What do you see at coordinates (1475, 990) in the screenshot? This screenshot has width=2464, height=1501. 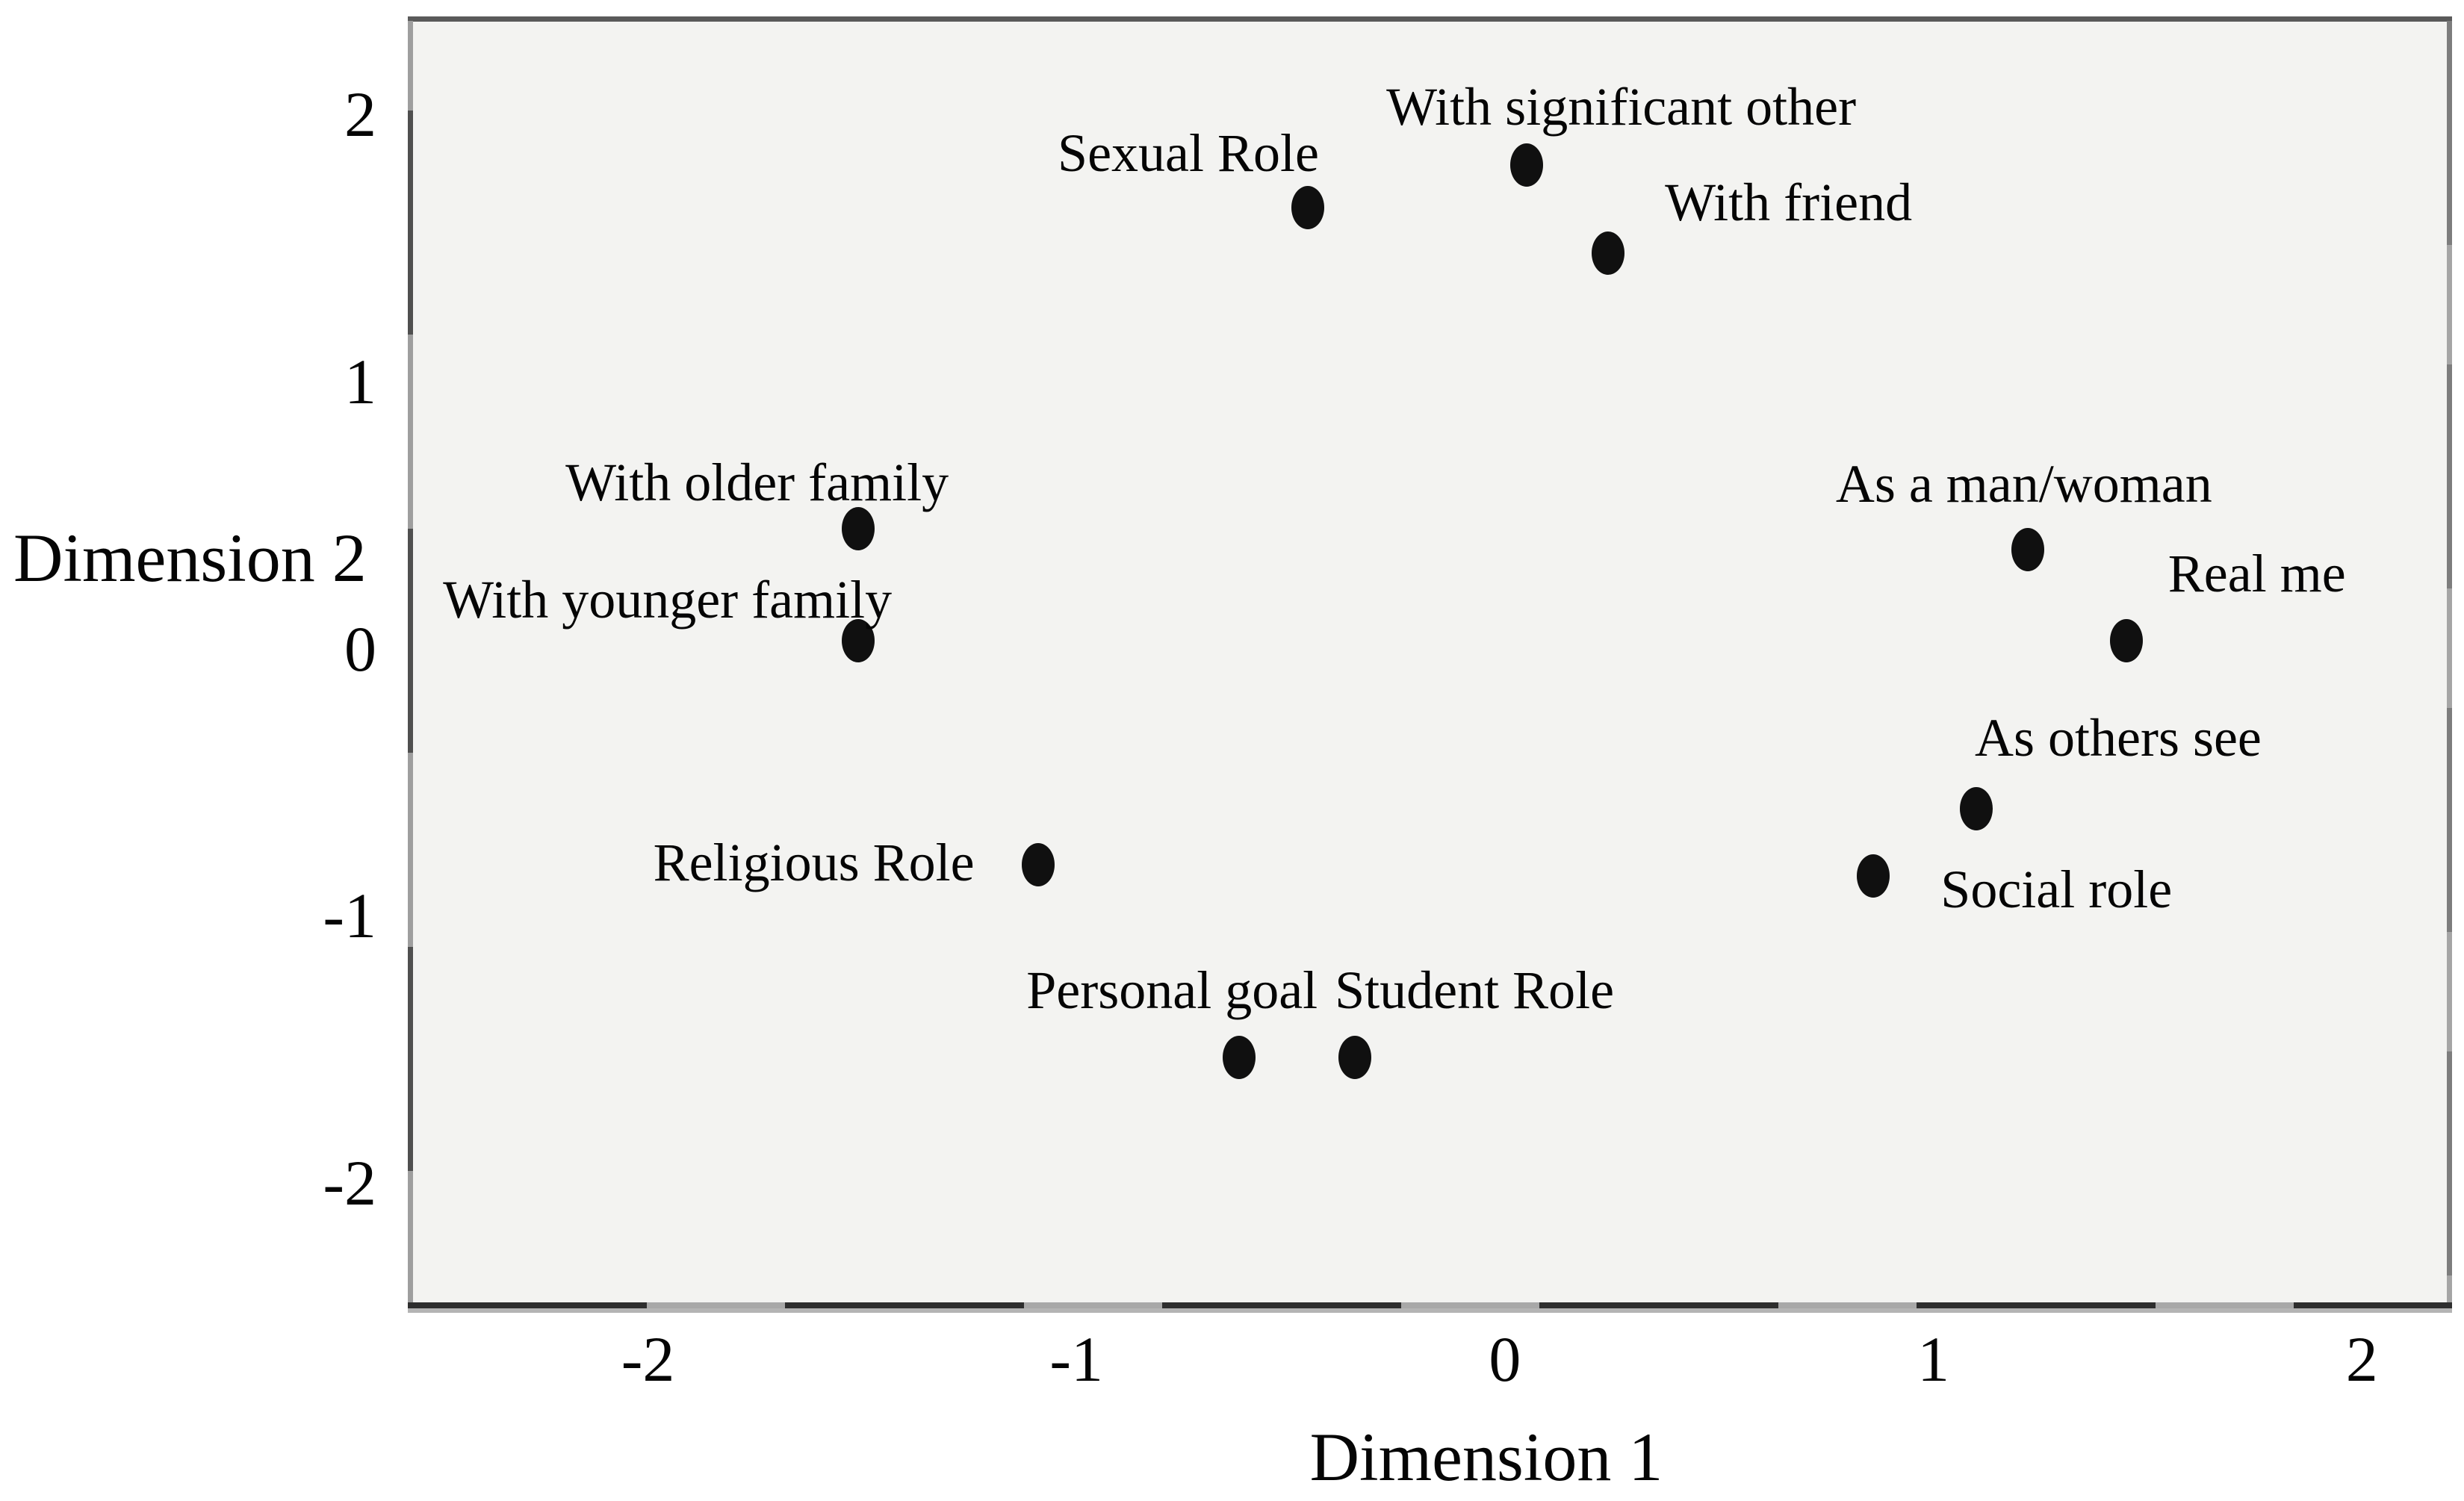 I see `point-label: Student Role` at bounding box center [1475, 990].